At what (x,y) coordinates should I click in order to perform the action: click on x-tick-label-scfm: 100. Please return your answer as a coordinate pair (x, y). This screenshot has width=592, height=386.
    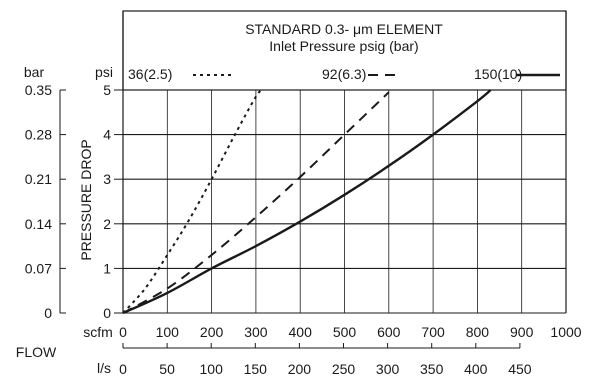
    Looking at the image, I should click on (168, 332).